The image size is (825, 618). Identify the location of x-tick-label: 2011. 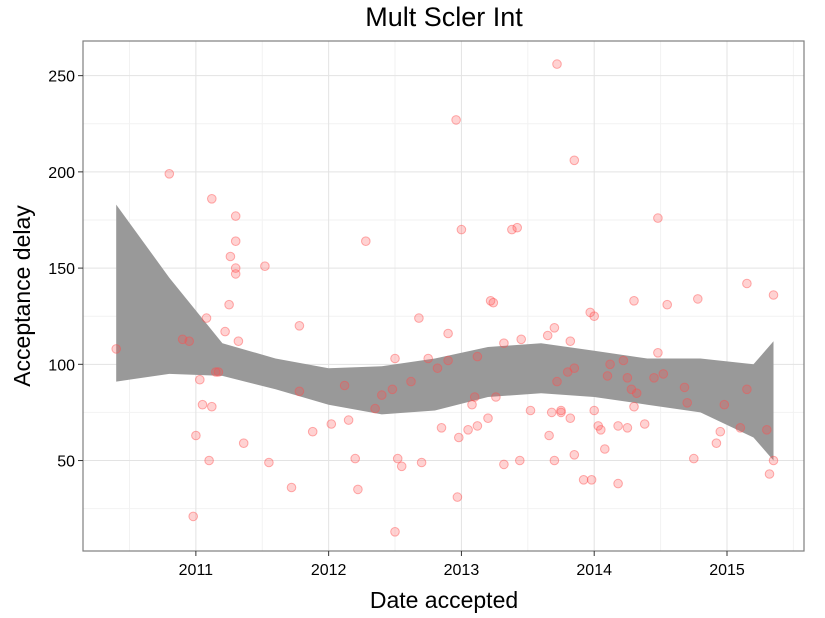
(196, 570).